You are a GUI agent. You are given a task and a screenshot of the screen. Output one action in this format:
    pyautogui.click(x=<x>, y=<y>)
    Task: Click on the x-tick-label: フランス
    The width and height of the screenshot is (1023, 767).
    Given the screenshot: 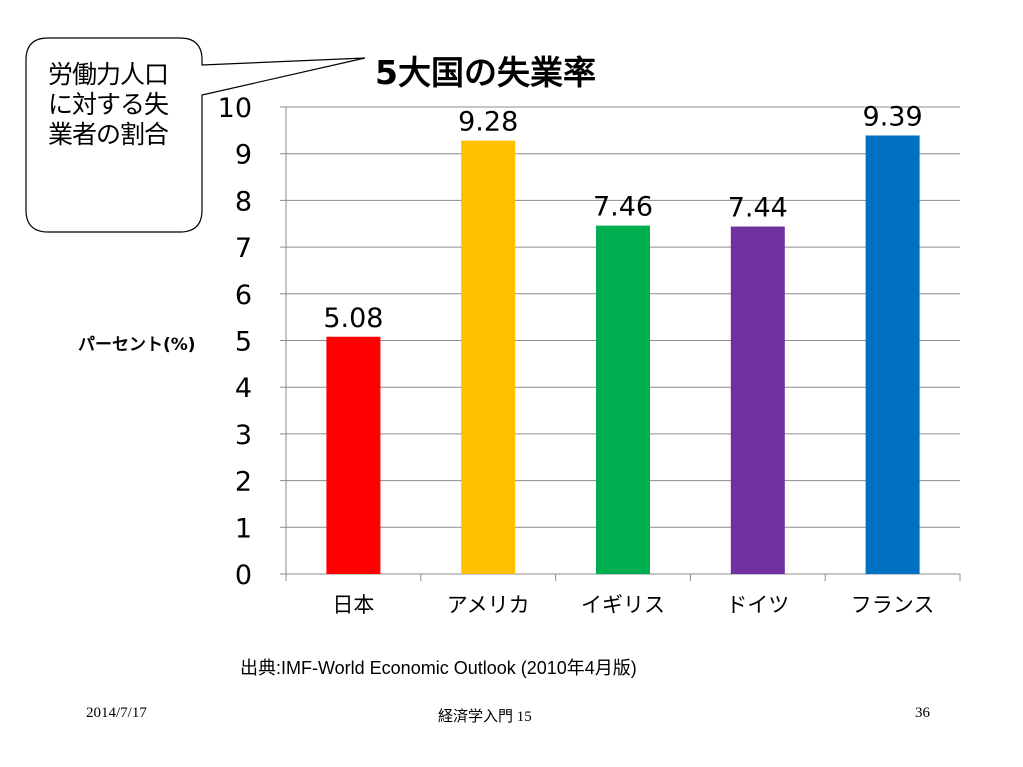 What is the action you would take?
    pyautogui.click(x=893, y=605)
    